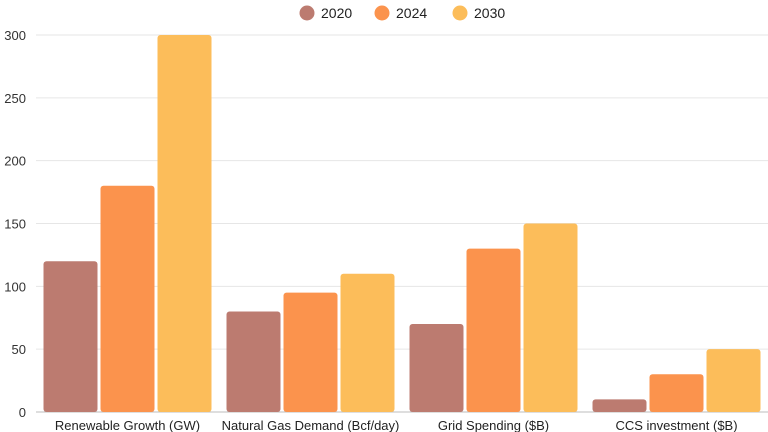  What do you see at coordinates (411, 13) in the screenshot?
I see `legend-label-2024: 2024` at bounding box center [411, 13].